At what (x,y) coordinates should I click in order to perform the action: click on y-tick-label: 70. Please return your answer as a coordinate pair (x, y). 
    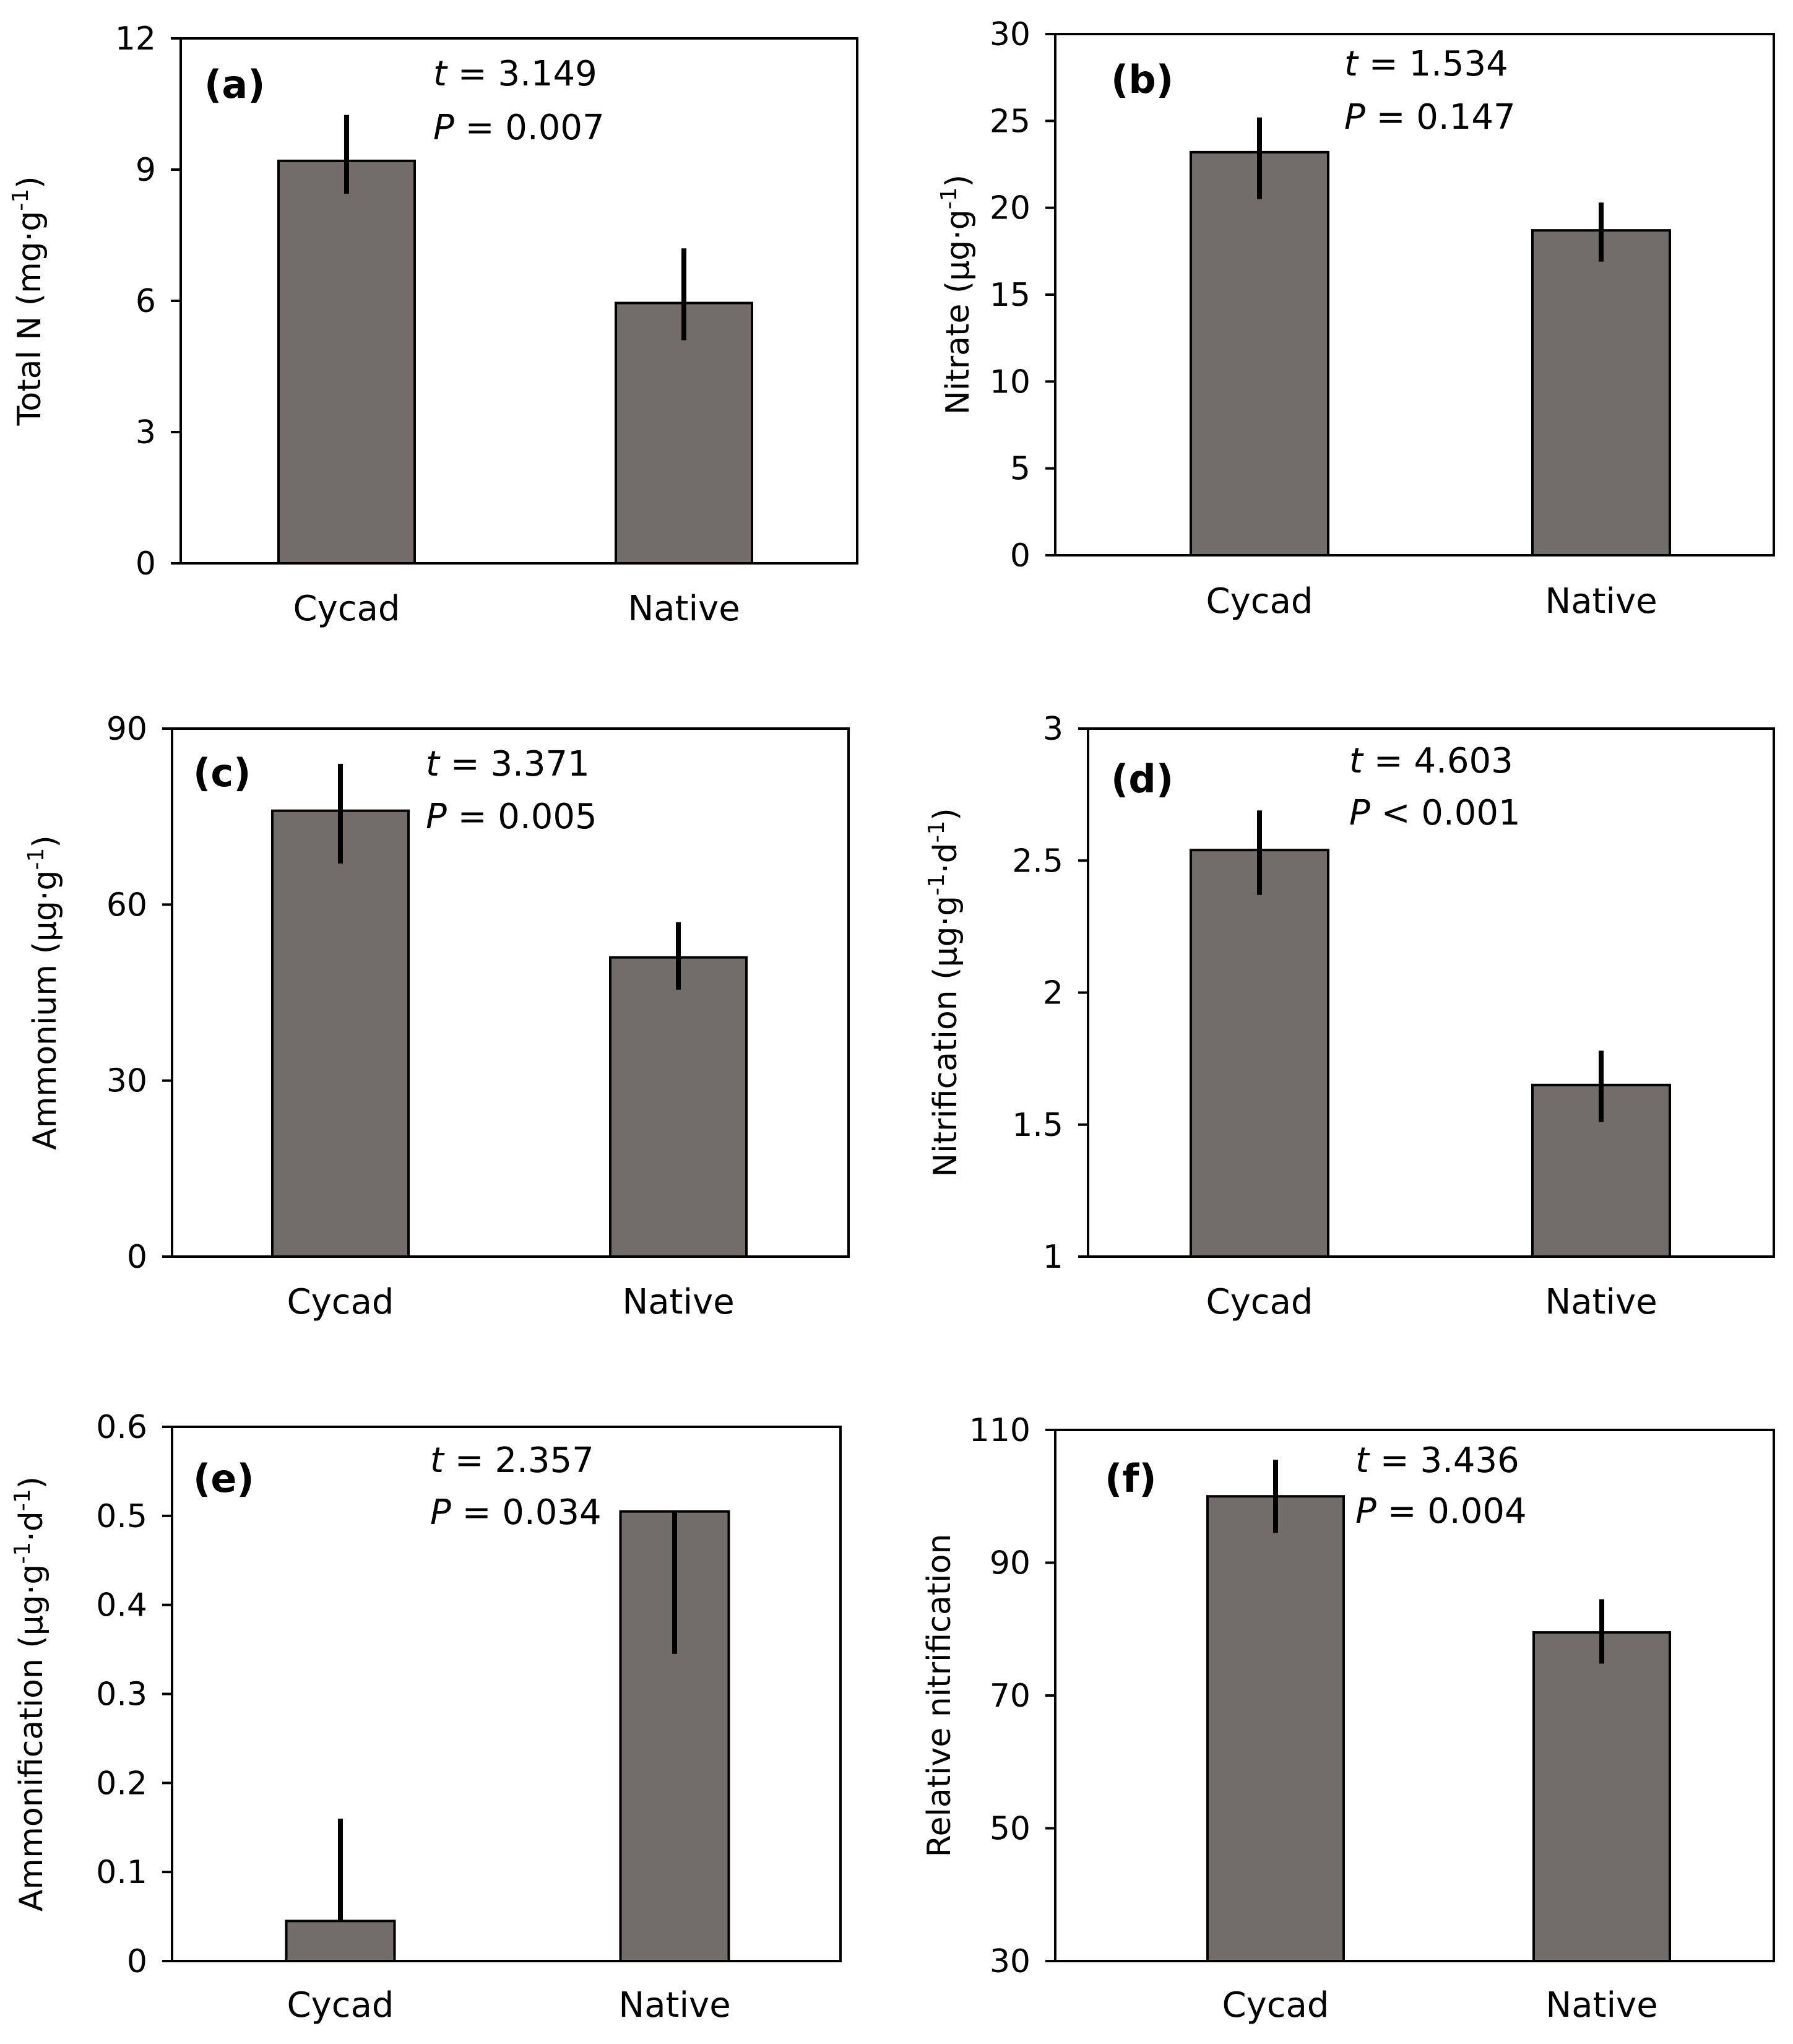
    Looking at the image, I should click on (1010, 1696).